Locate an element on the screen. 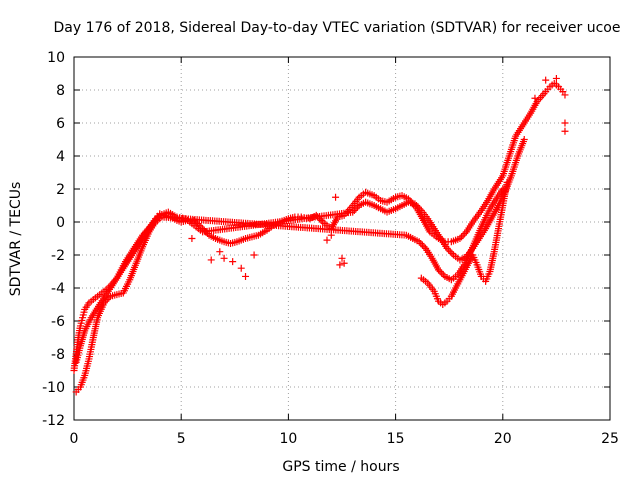  x-axis-label: GPS time / hours is located at coordinates (340, 467).